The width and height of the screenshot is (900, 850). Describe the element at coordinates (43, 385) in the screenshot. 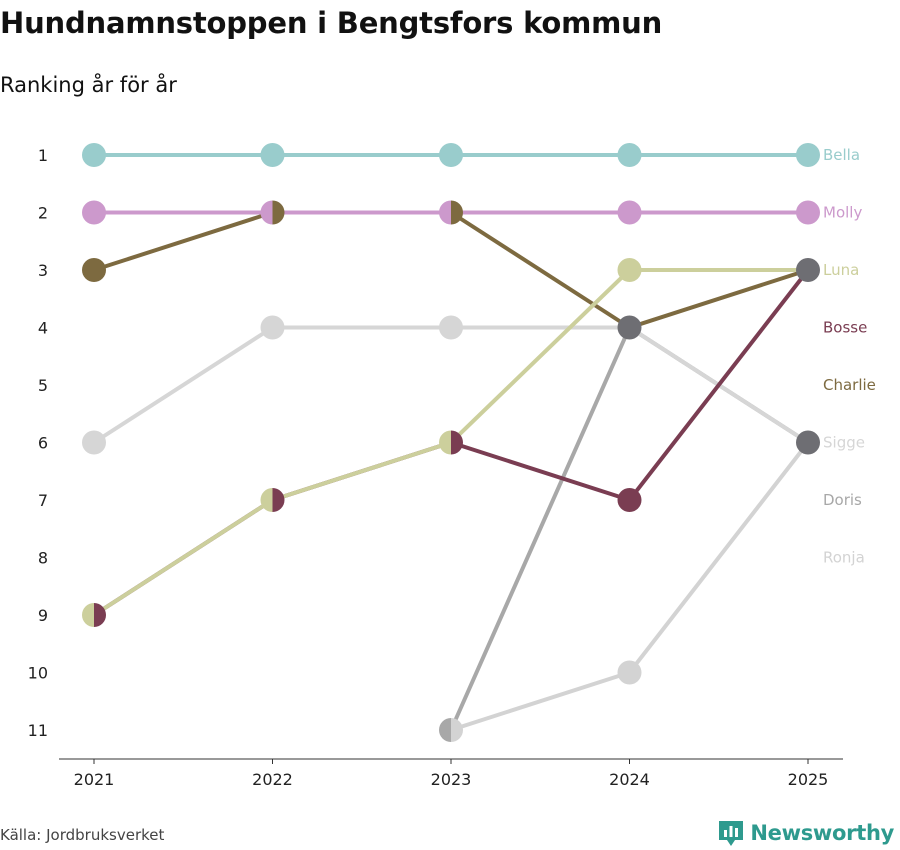

I see `y-tick-label: 5` at that location.